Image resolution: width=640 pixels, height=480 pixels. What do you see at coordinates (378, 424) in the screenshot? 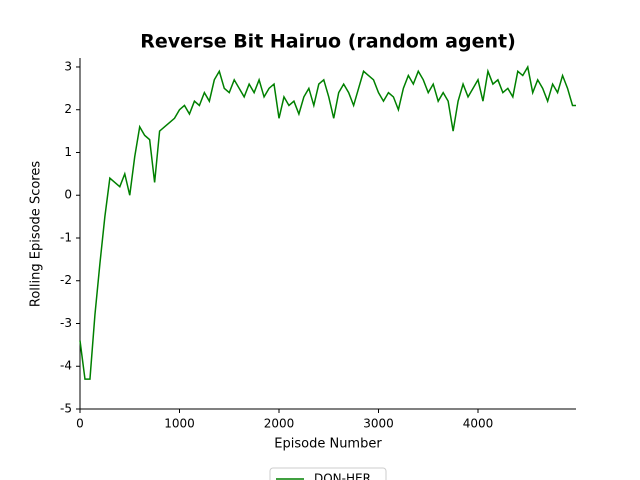
I see `x-tick-label: 3000` at bounding box center [378, 424].